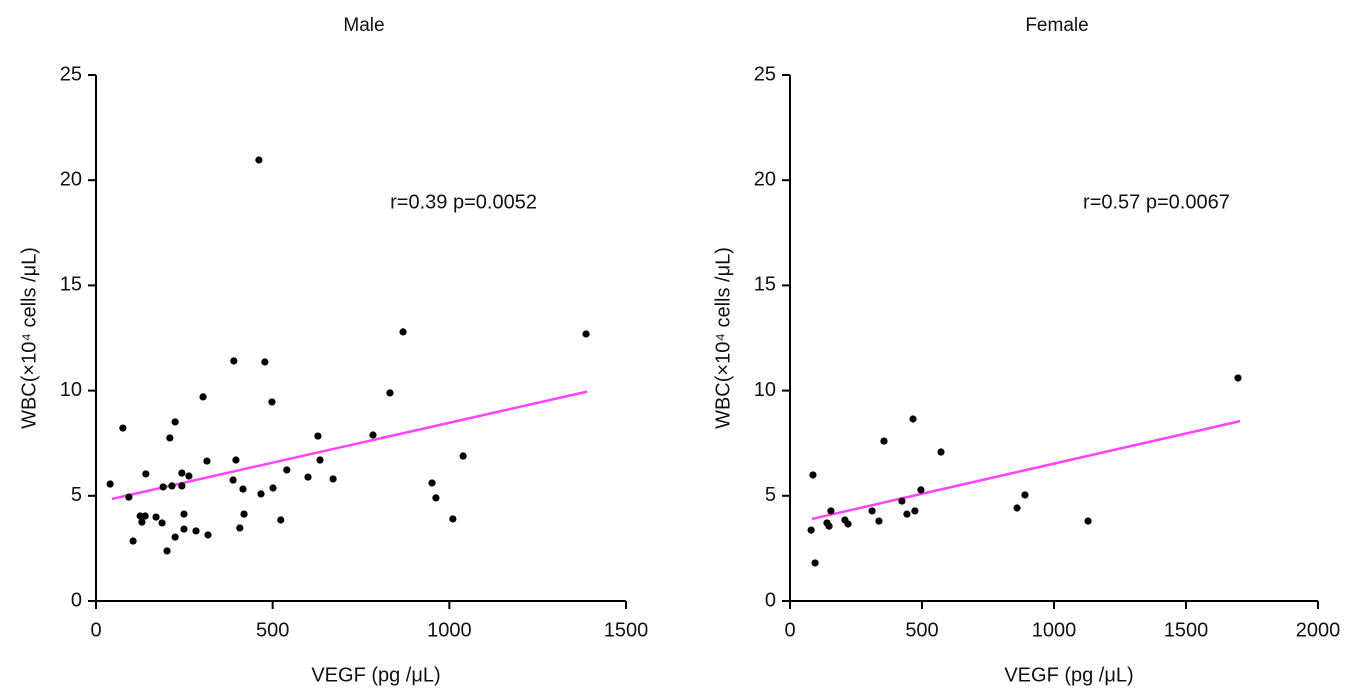 The width and height of the screenshot is (1352, 697). What do you see at coordinates (1056, 25) in the screenshot?
I see `chart-title: Female` at bounding box center [1056, 25].